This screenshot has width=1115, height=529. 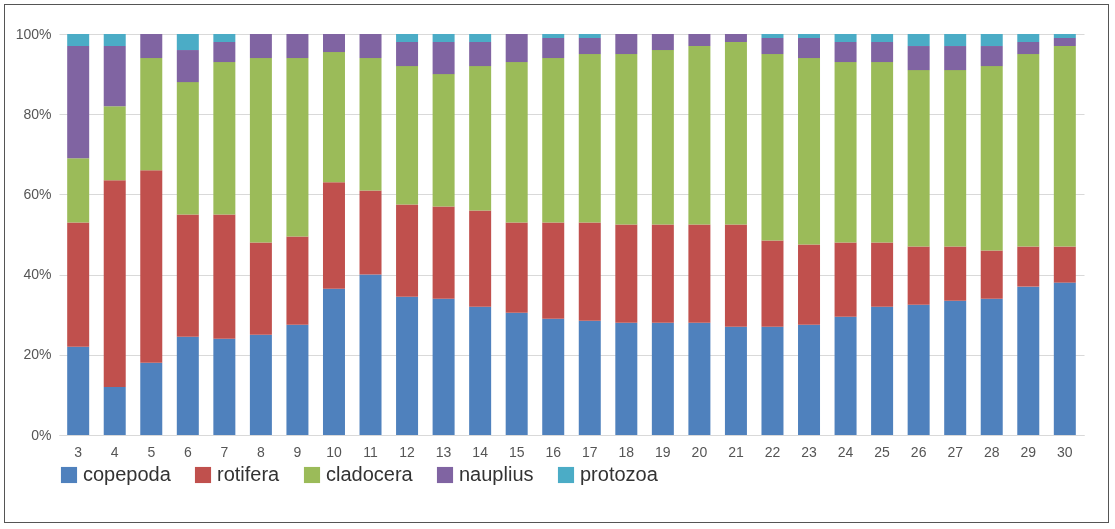 What do you see at coordinates (407, 451) in the screenshot?
I see `x-tick-label: 12` at bounding box center [407, 451].